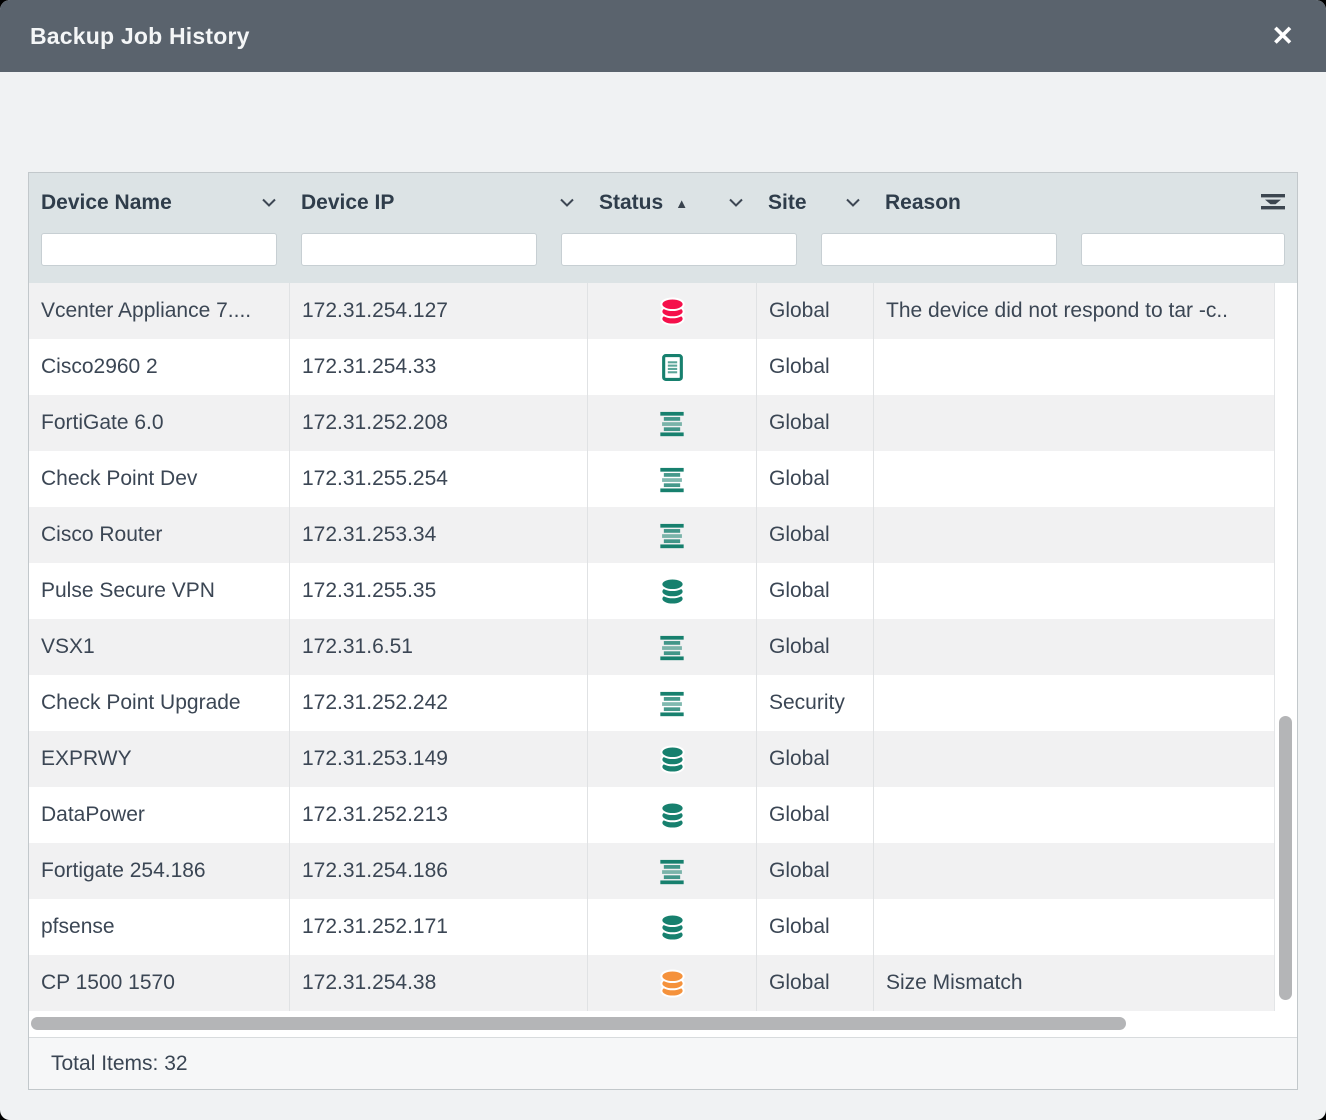 Image resolution: width=1326 pixels, height=1120 pixels. What do you see at coordinates (419, 249) in the screenshot?
I see `device-ip-filter-input` at bounding box center [419, 249].